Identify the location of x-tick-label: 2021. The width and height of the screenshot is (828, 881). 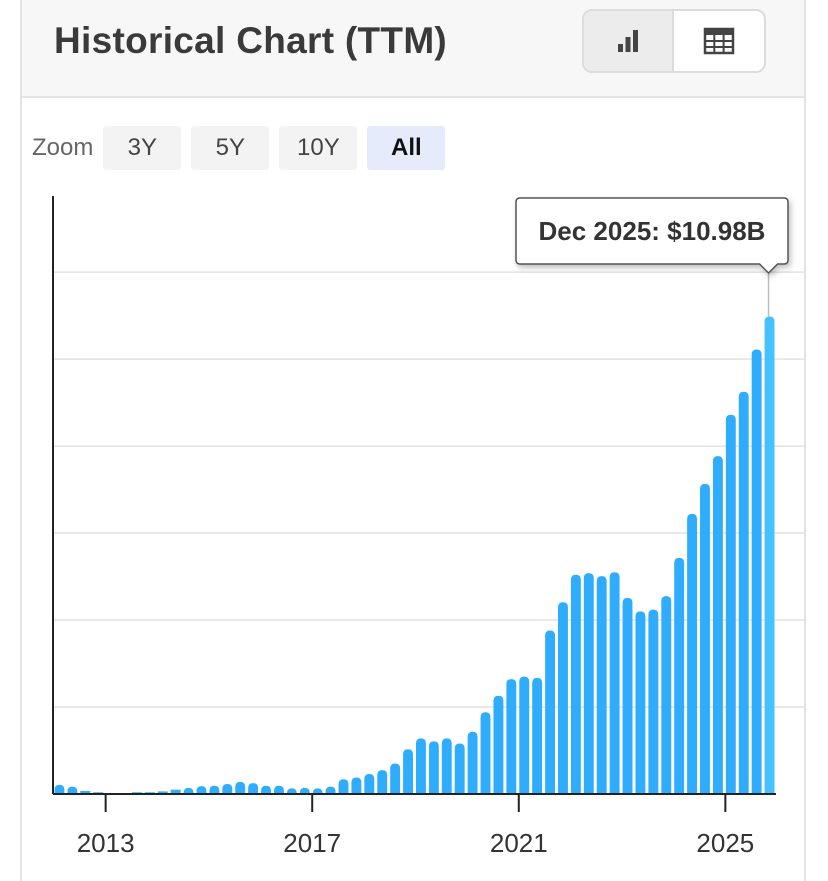
(519, 843).